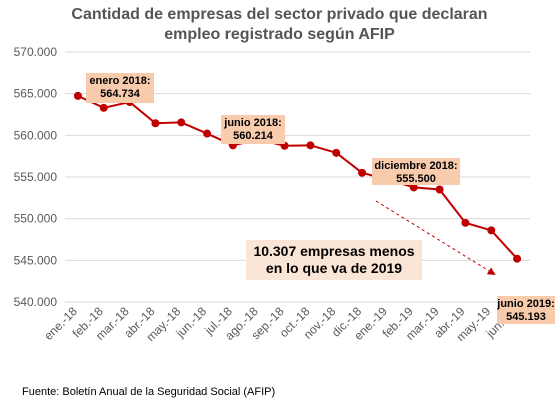  Describe the element at coordinates (36, 219) in the screenshot. I see `y-tick-label: 550.000` at that location.